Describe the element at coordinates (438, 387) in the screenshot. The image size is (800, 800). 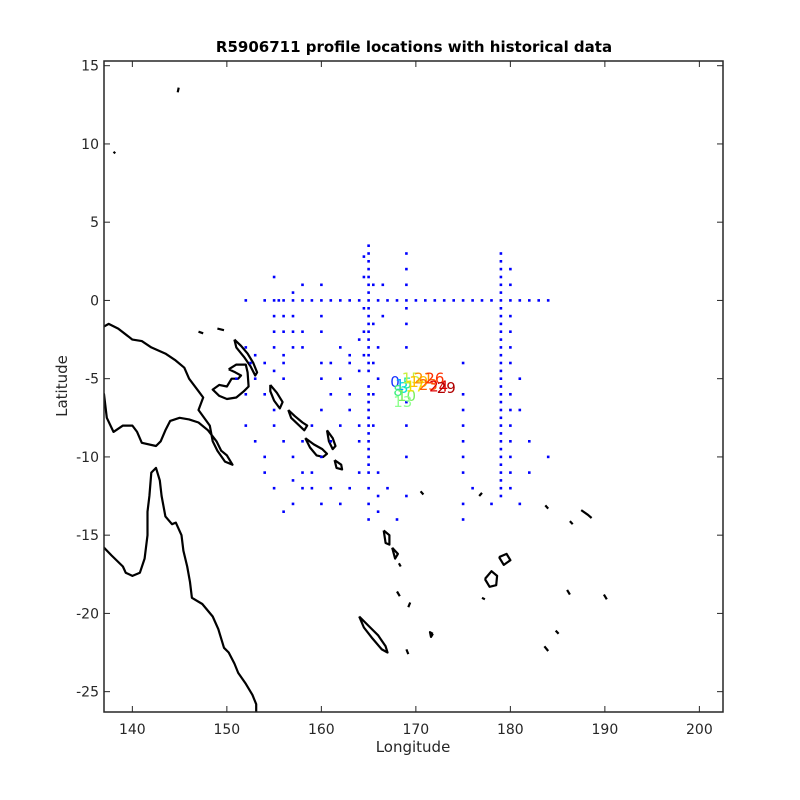
I see `profile-label: 24` at that location.